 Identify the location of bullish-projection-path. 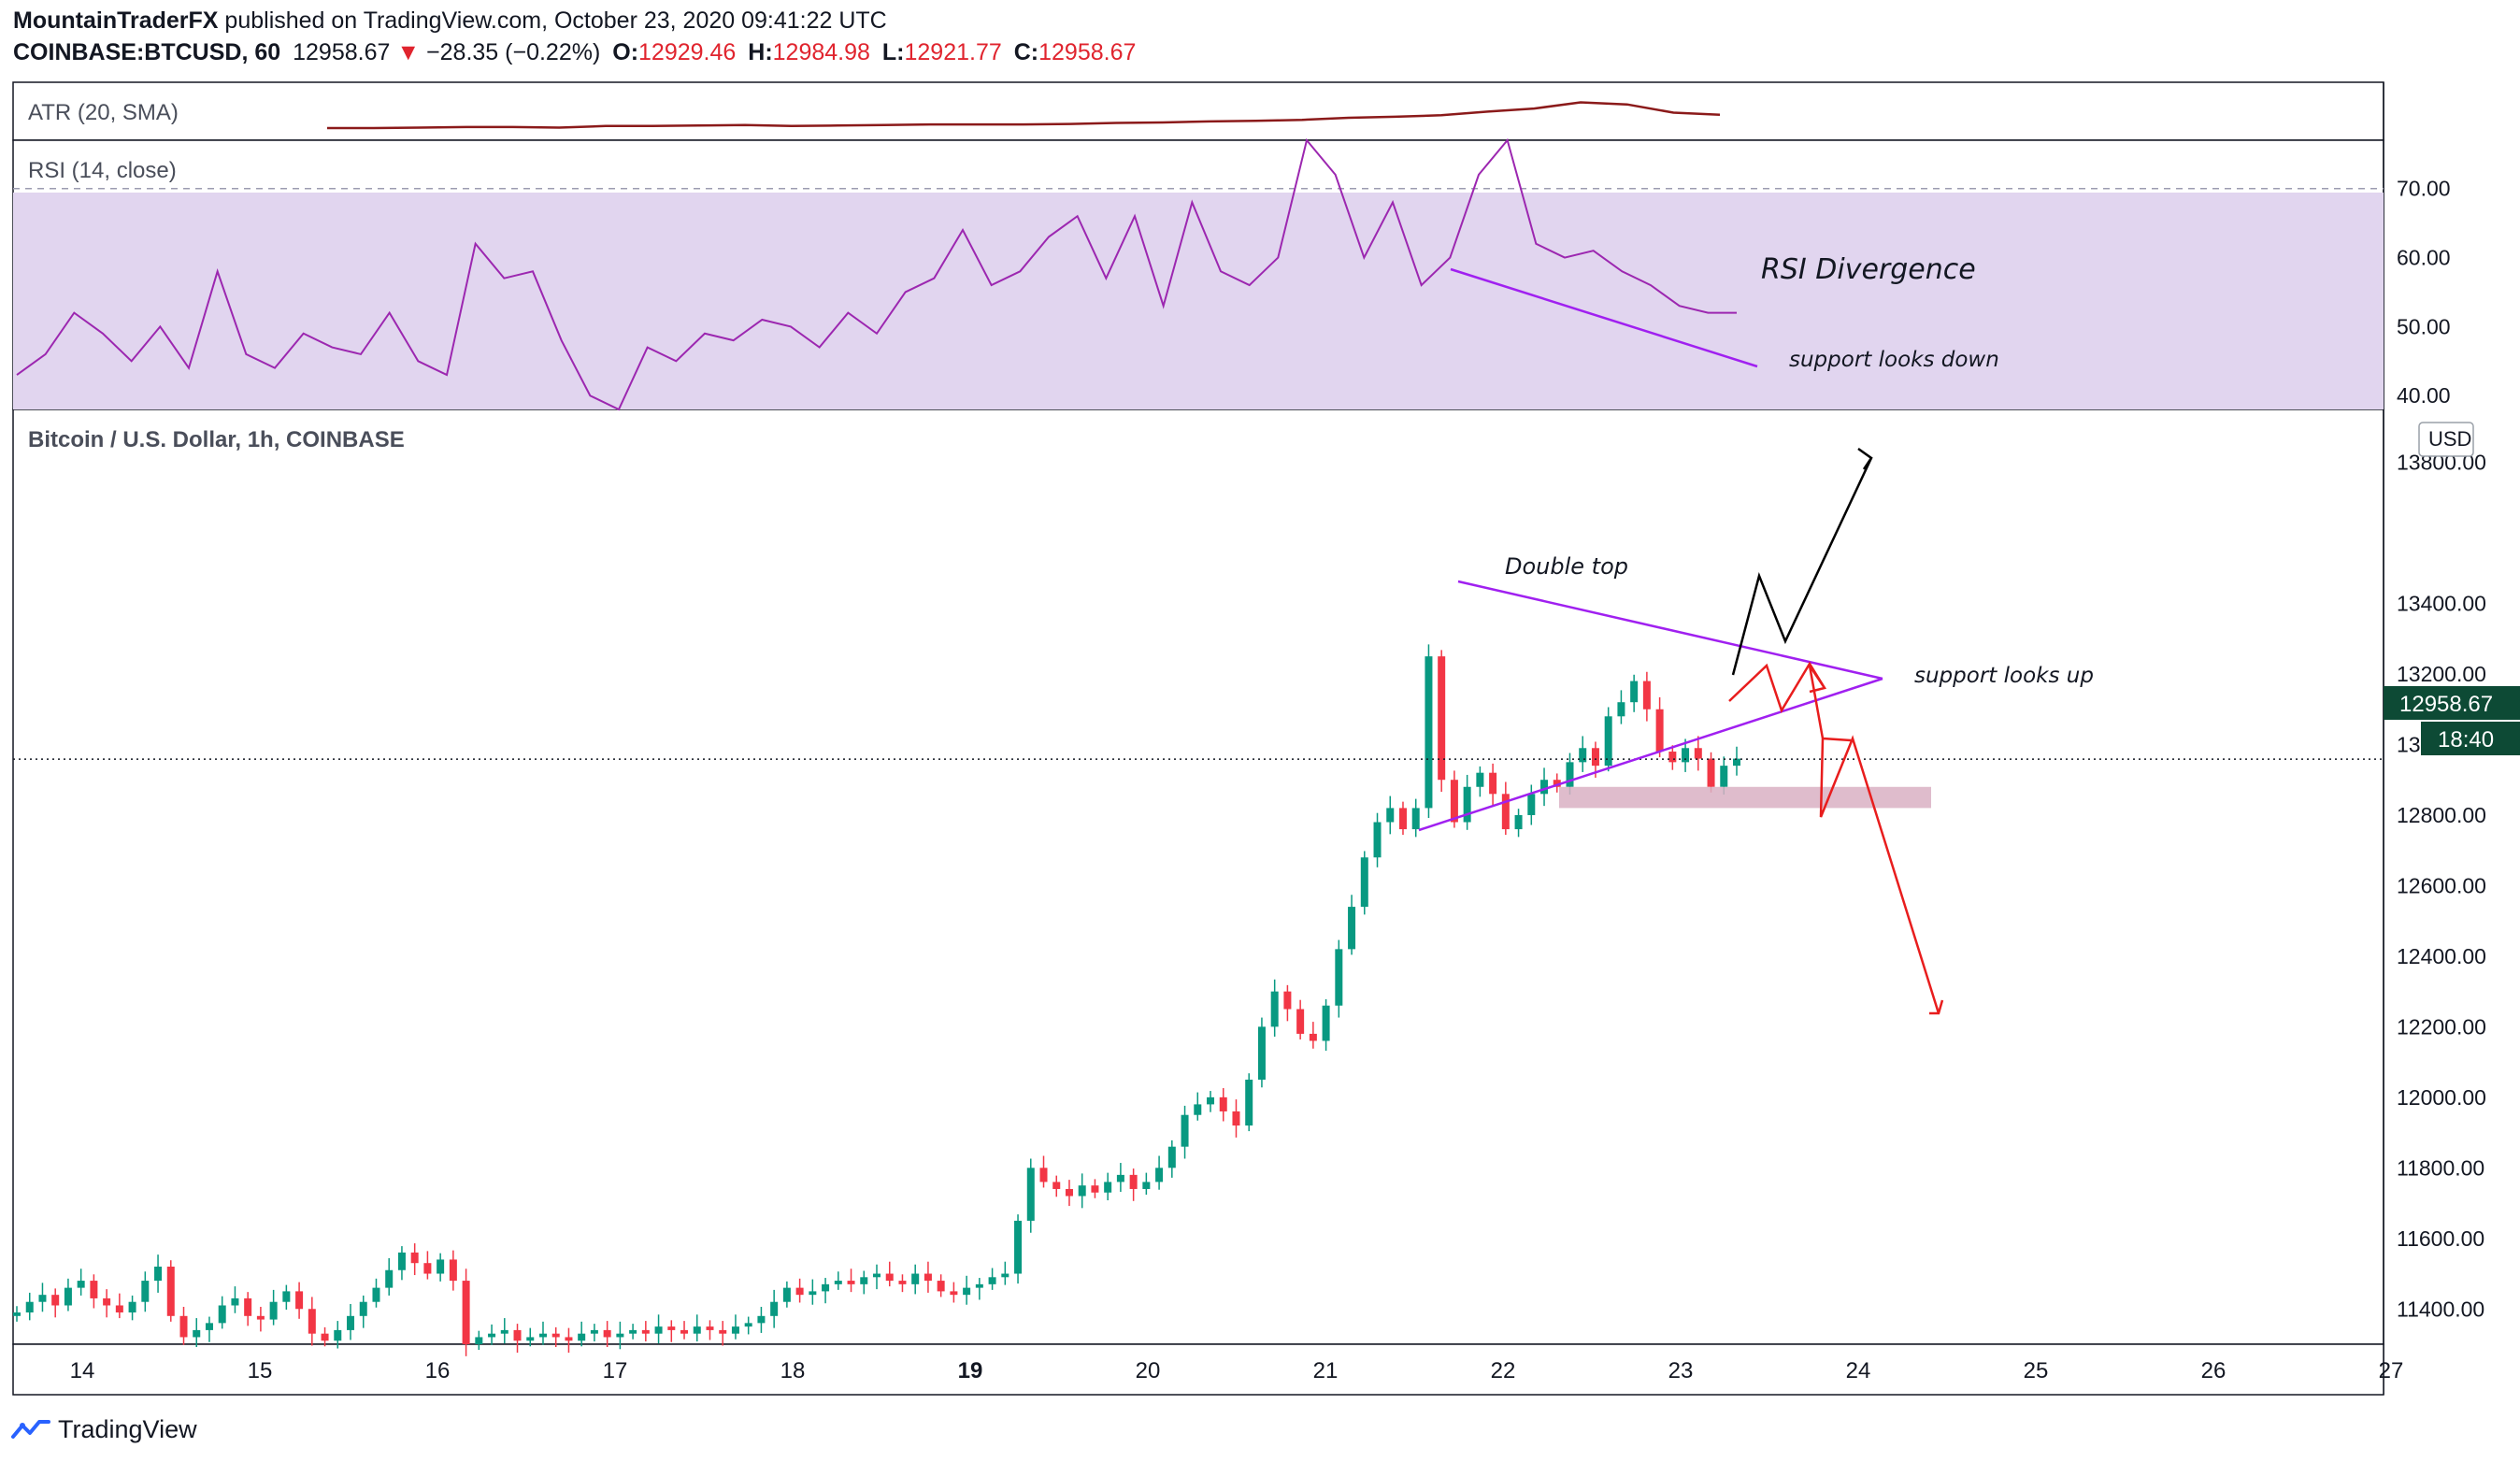
(1802, 566).